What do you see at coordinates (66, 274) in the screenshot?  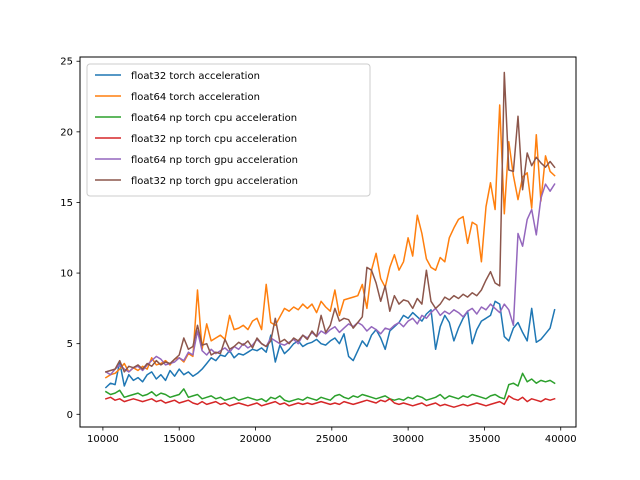 I see `y-tick-label: 10` at bounding box center [66, 274].